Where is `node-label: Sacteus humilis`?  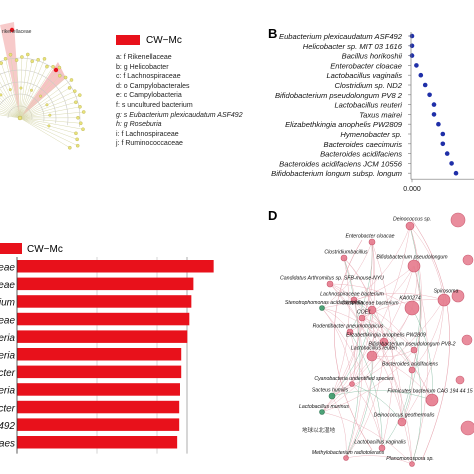
node-label: Sacteus humilis is located at coordinates (330, 391).